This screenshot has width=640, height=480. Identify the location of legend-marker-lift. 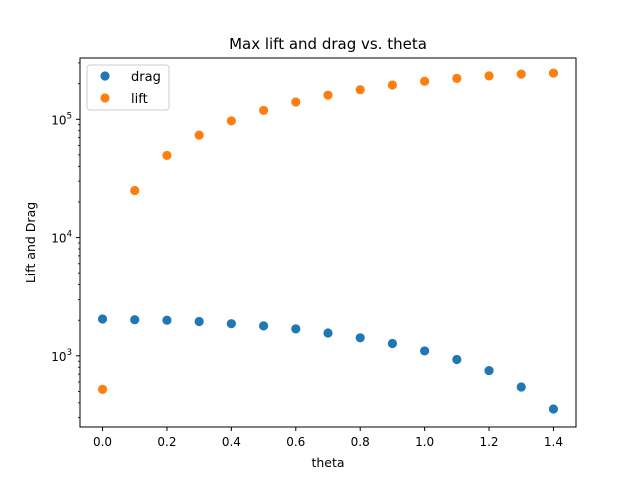
(105, 98).